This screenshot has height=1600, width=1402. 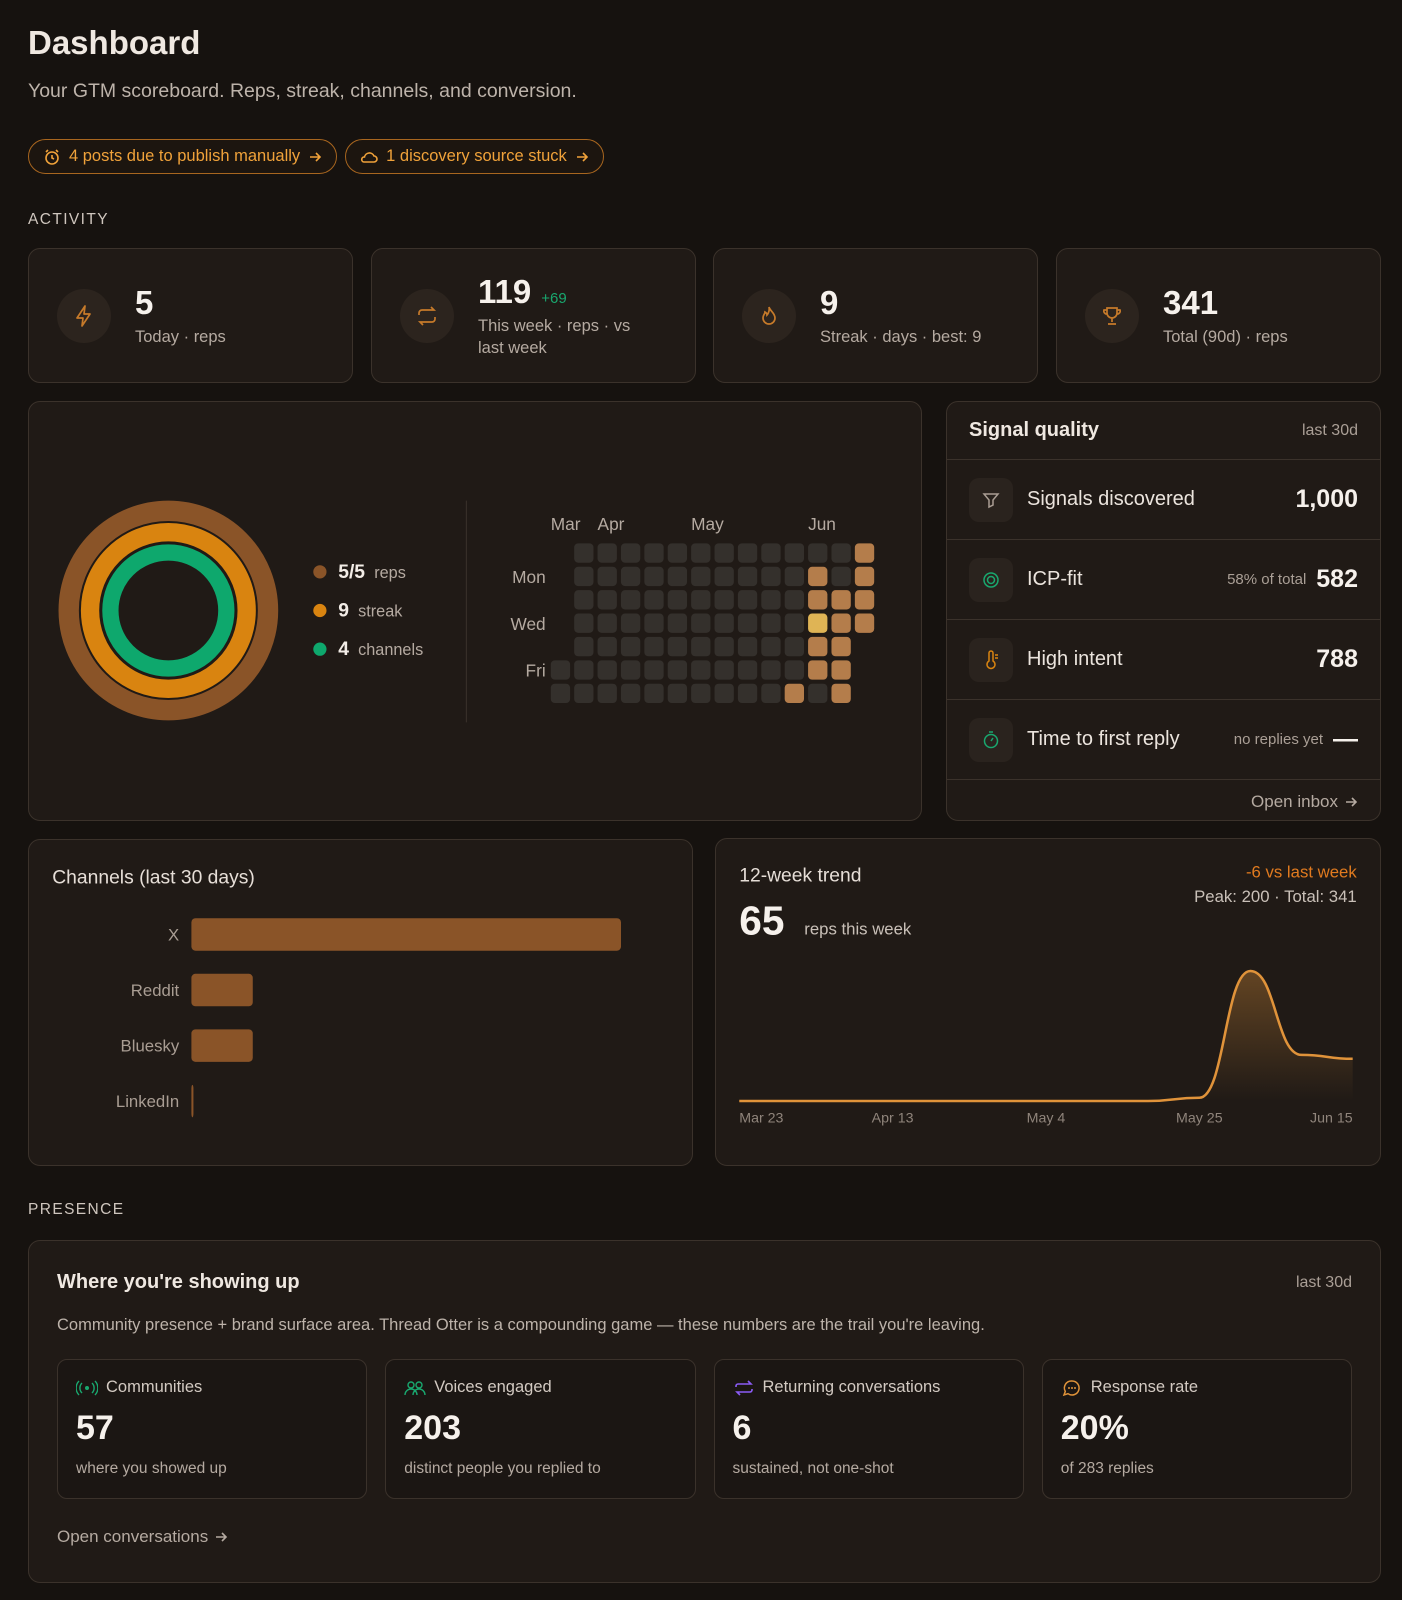 What do you see at coordinates (212, 1429) in the screenshot?
I see `metric-card: Communities 57 where you showed up` at bounding box center [212, 1429].